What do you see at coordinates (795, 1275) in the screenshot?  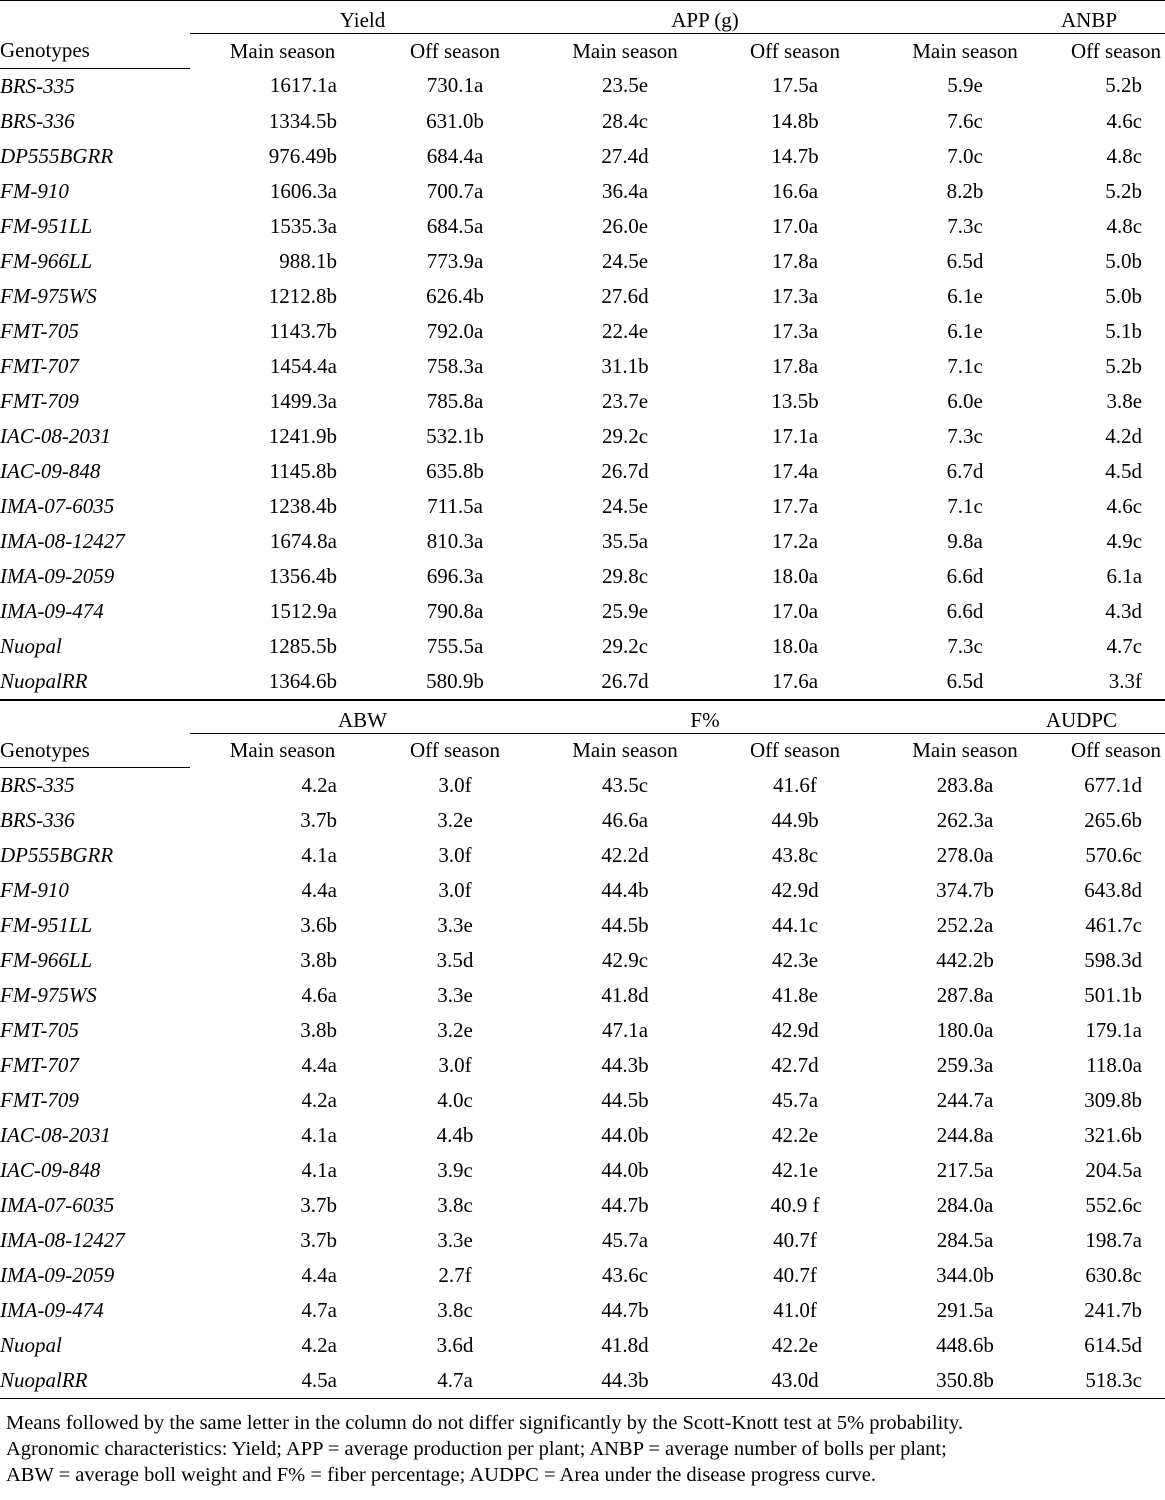 I see `value-cell: 40.7f` at bounding box center [795, 1275].